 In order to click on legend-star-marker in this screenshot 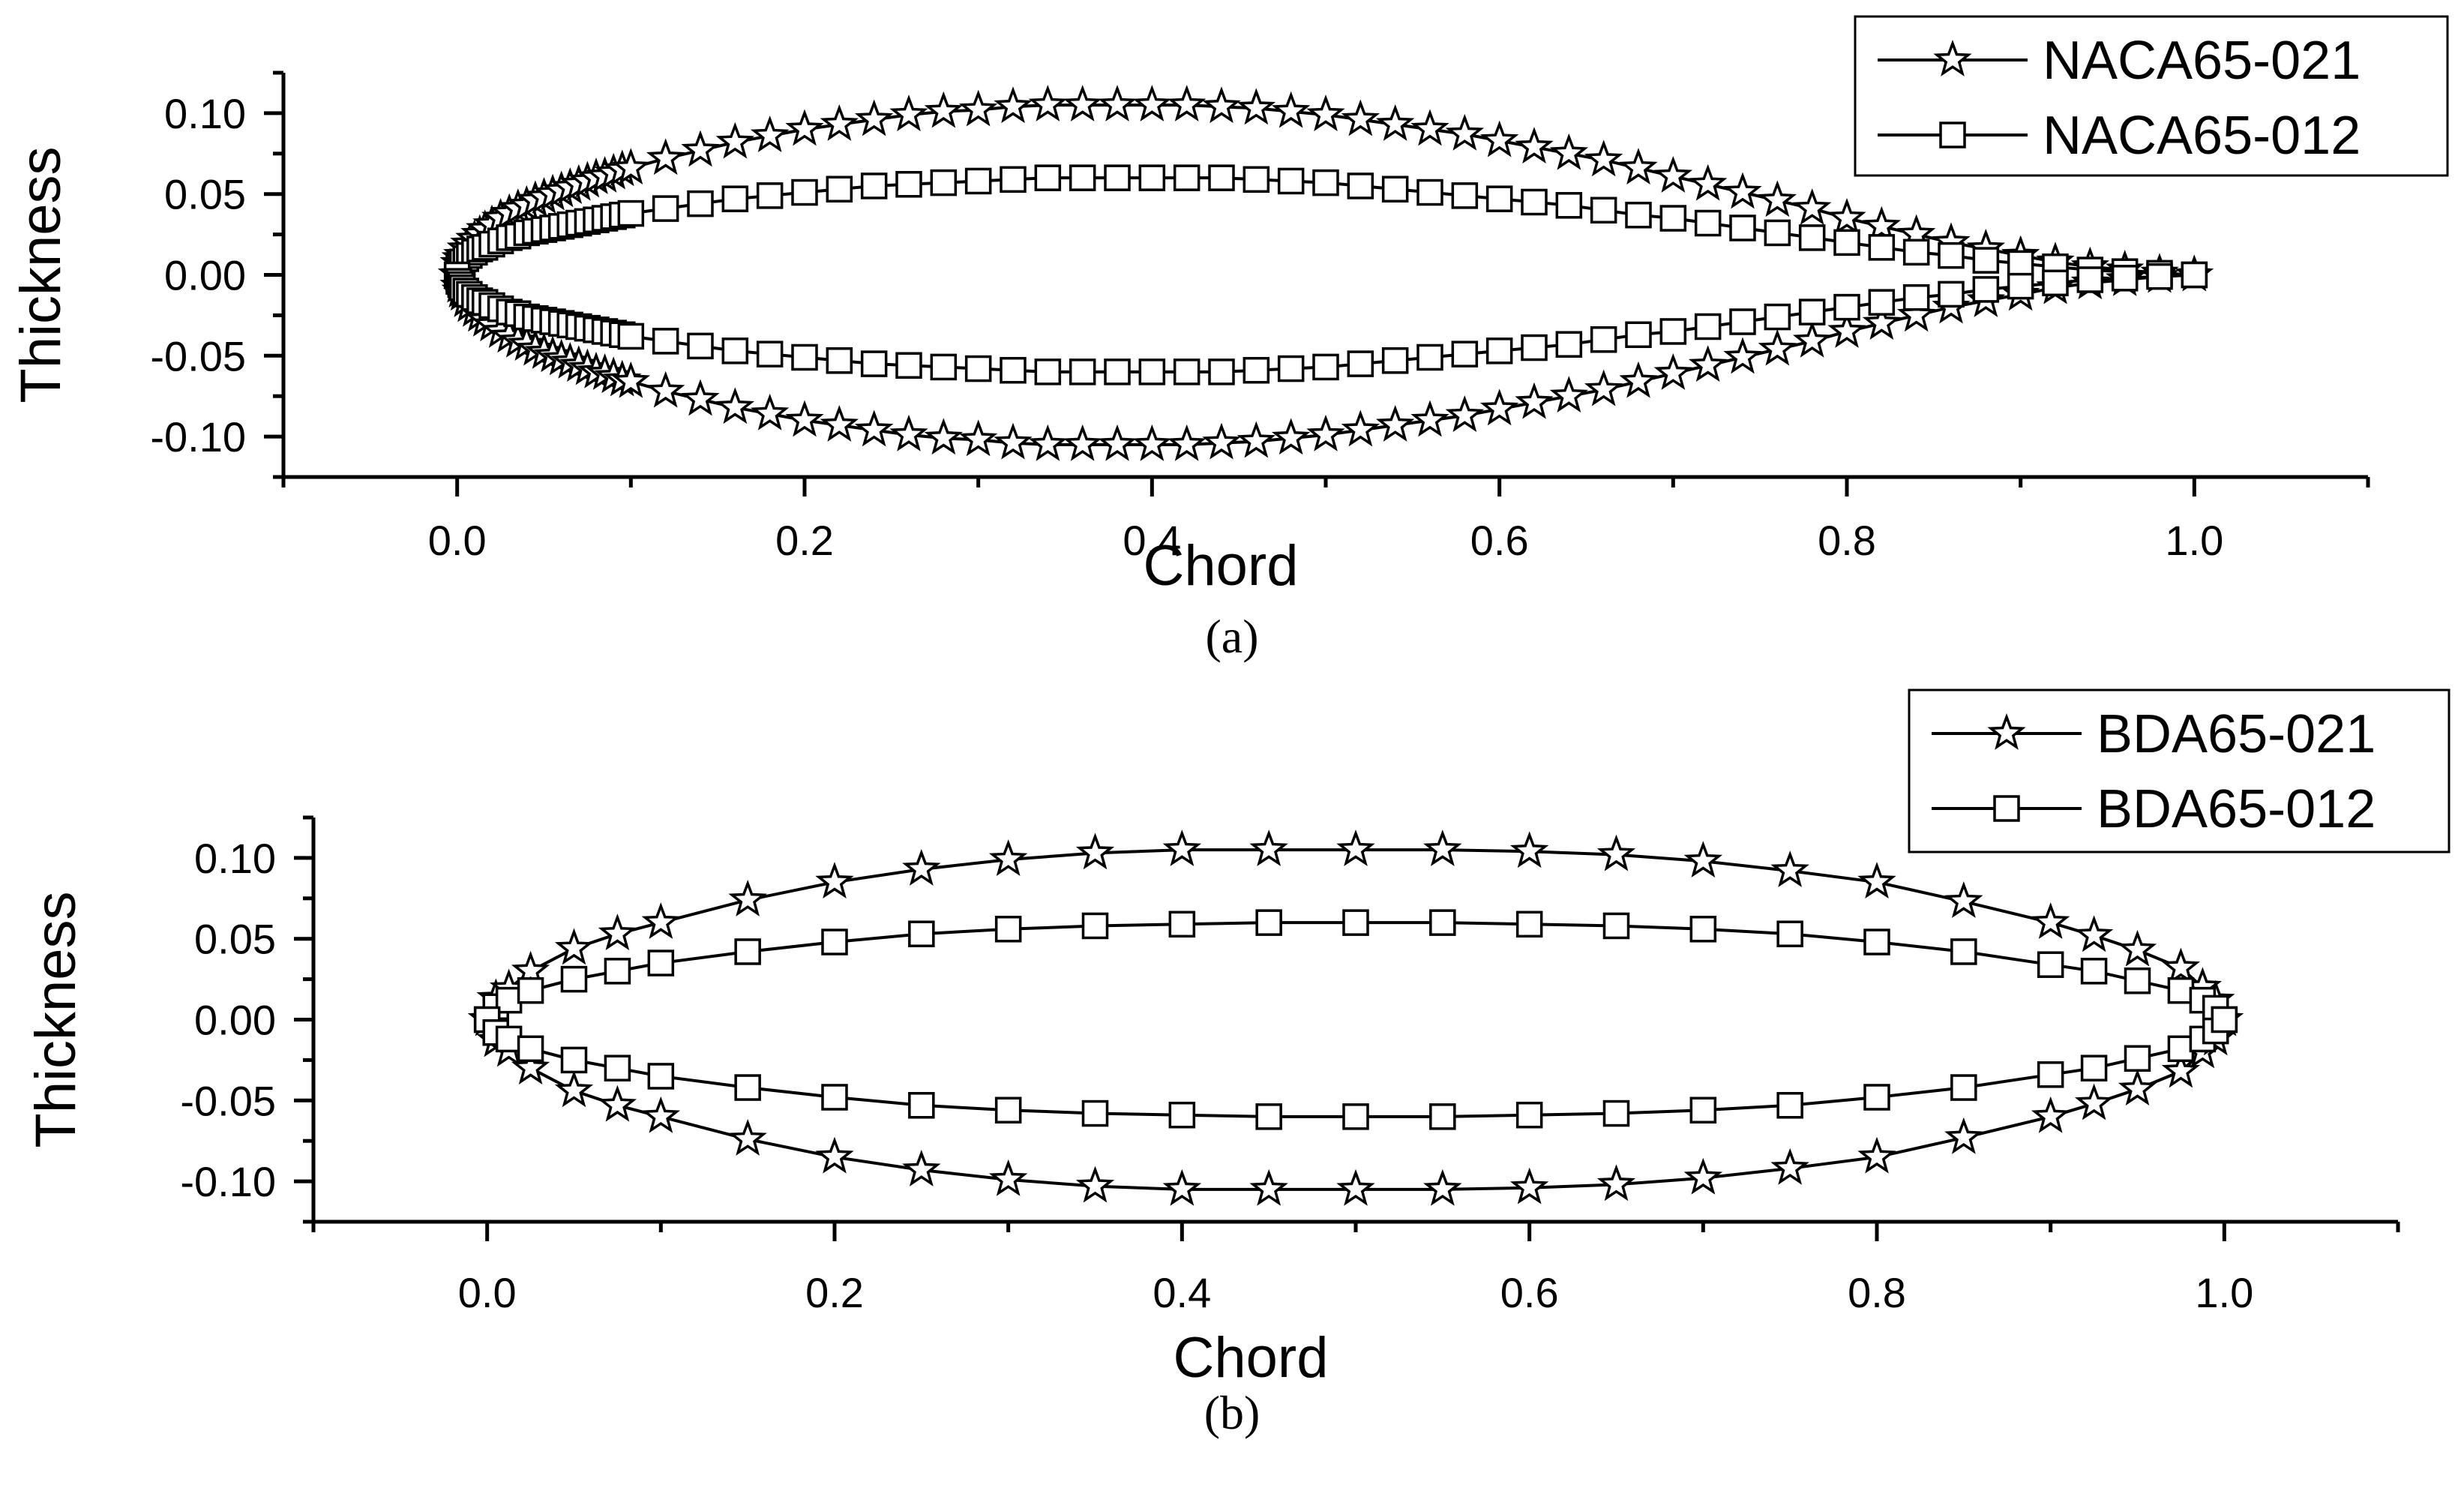, I will do `click(1952, 57)`.